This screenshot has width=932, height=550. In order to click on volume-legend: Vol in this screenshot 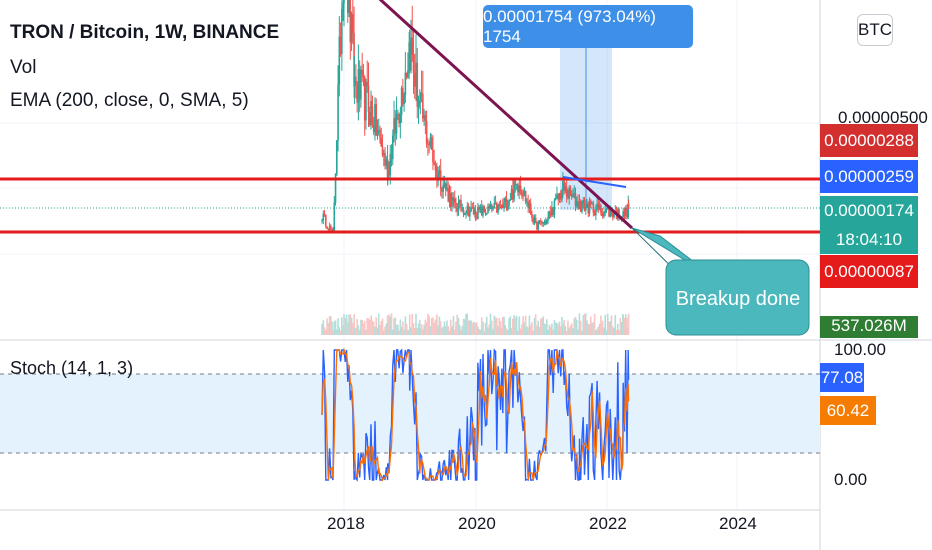, I will do `click(23, 67)`.